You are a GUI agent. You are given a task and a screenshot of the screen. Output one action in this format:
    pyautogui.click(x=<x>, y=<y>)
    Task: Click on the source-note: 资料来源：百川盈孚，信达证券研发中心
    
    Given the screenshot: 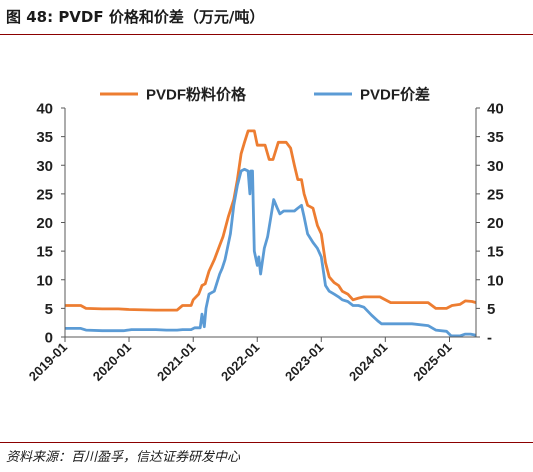 What is the action you would take?
    pyautogui.click(x=123, y=457)
    